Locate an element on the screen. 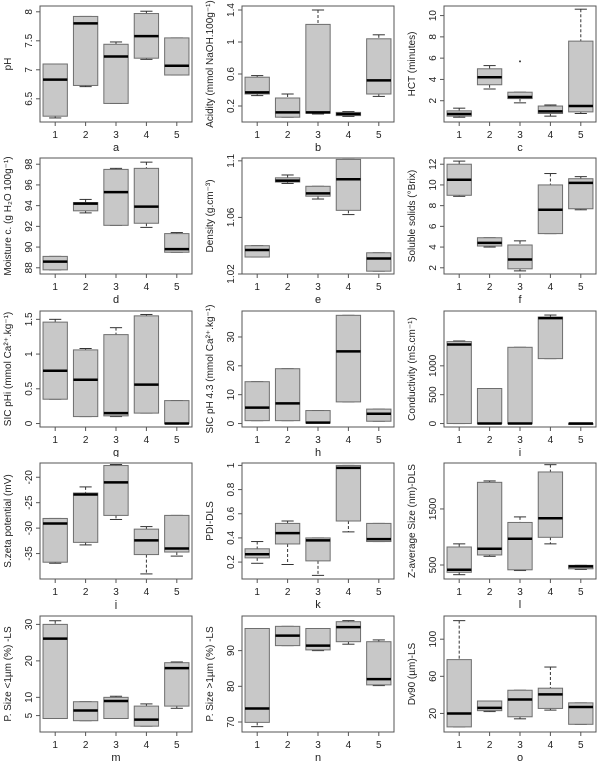 This screenshot has height=762, width=606. y-tick-label: 1.02 is located at coordinates (231, 274).